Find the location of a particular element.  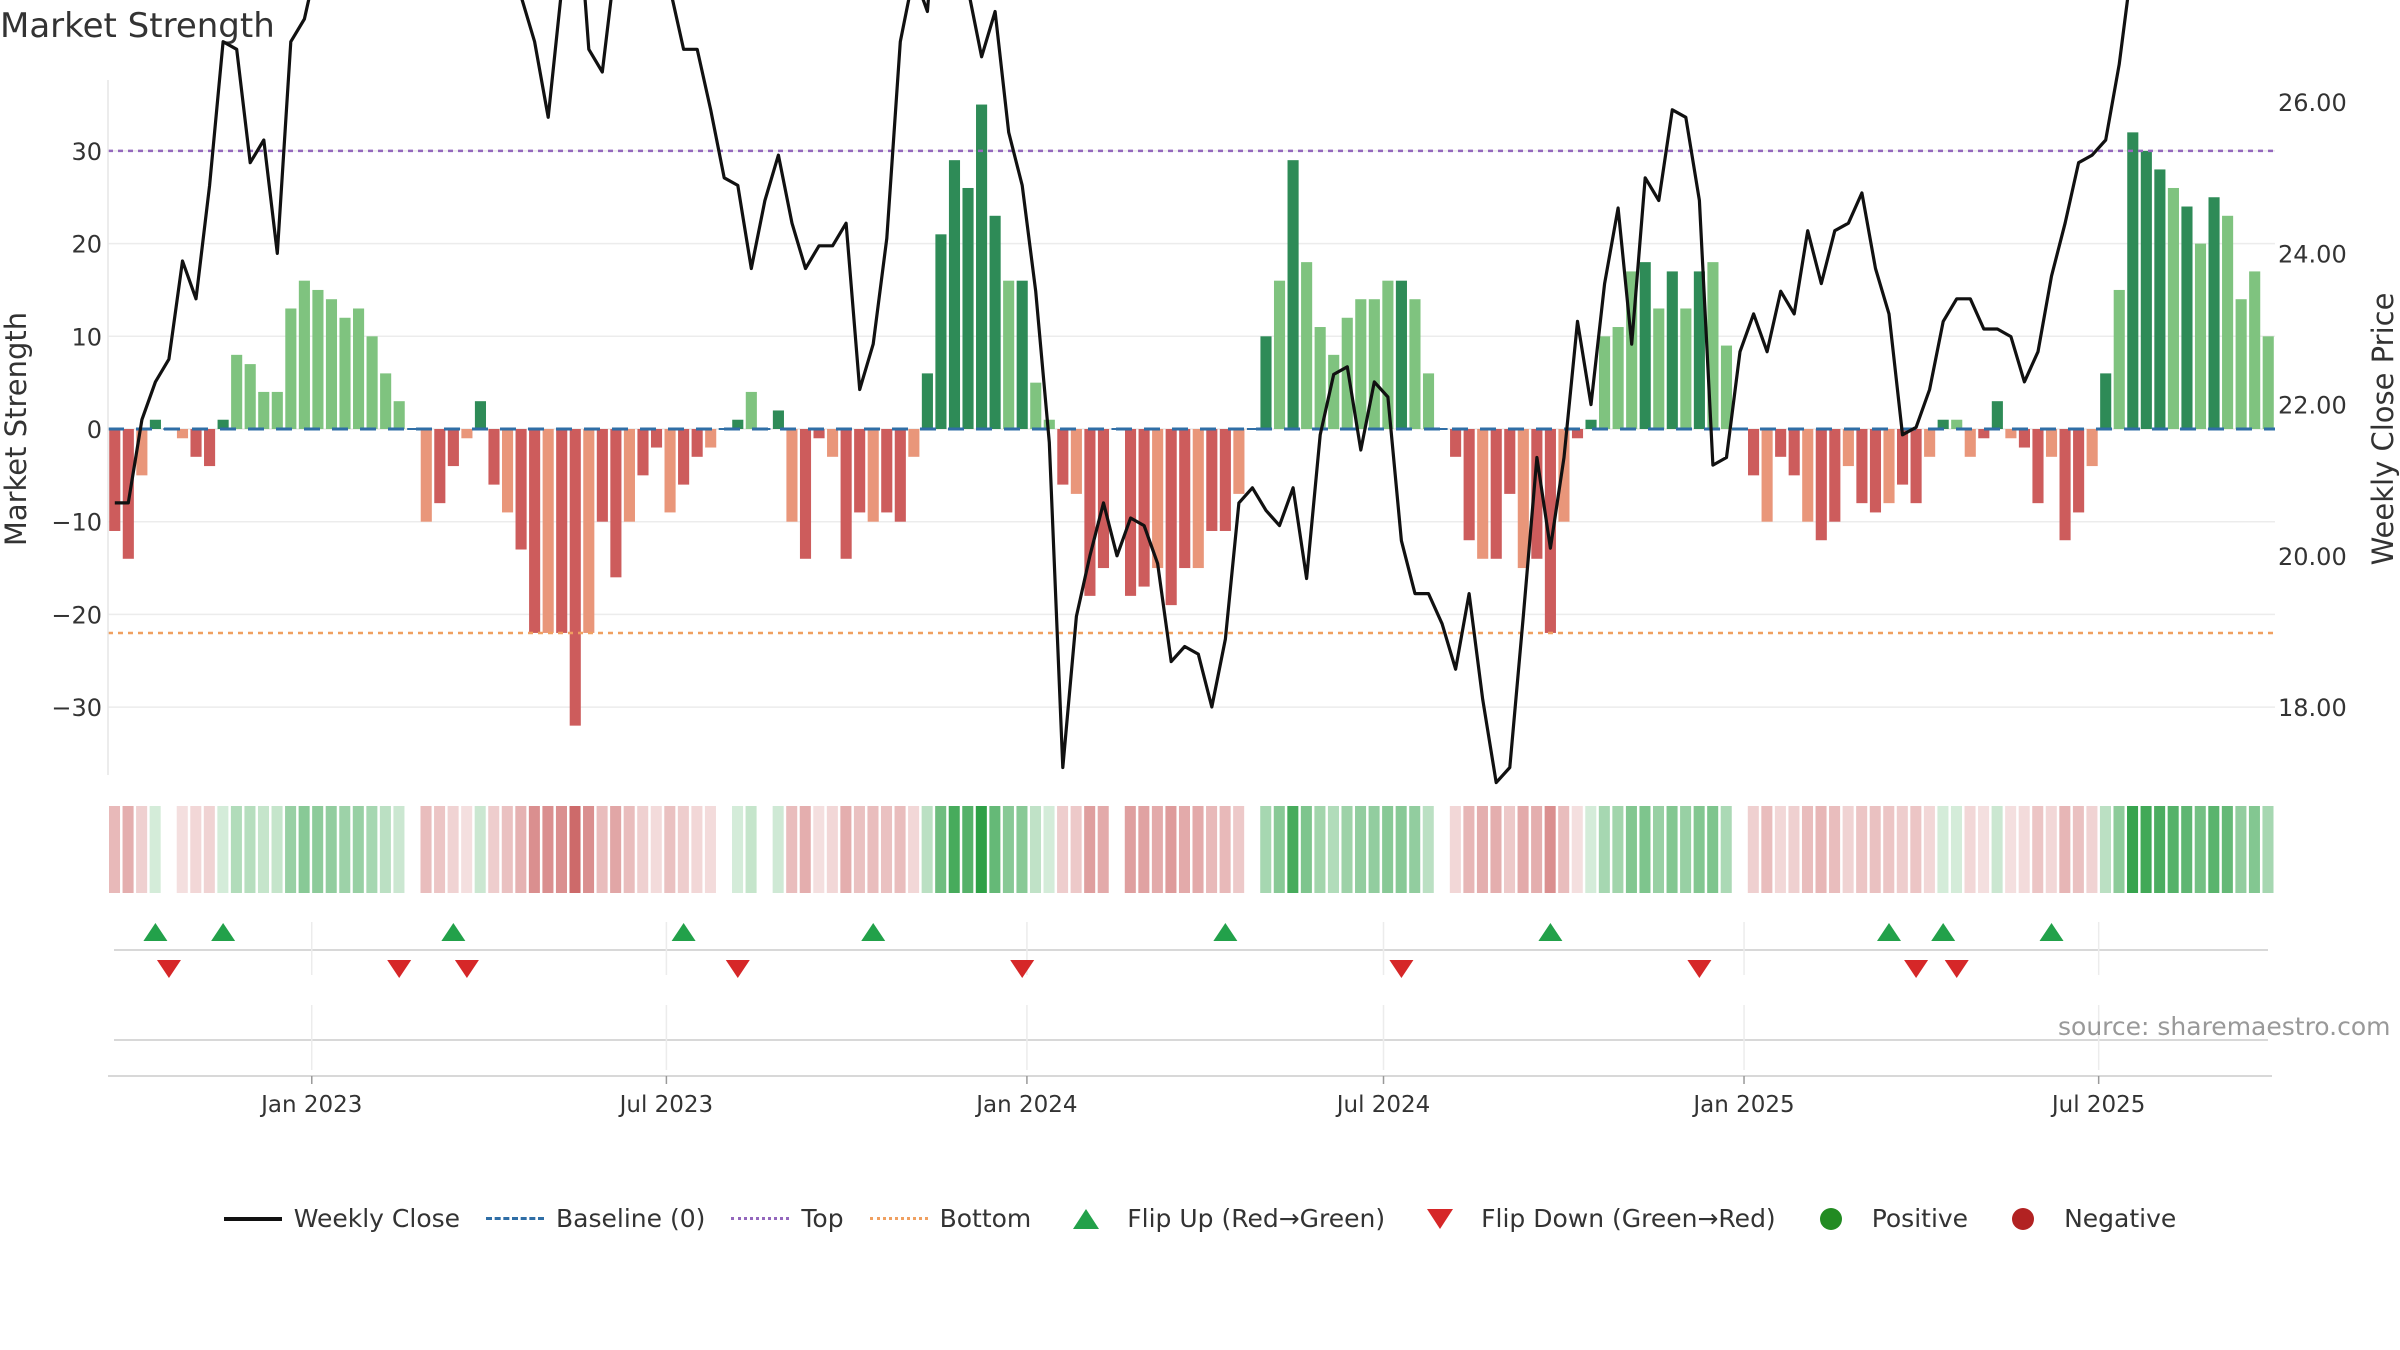

x-tick-label: Jul 2025 is located at coordinates (2098, 1105).